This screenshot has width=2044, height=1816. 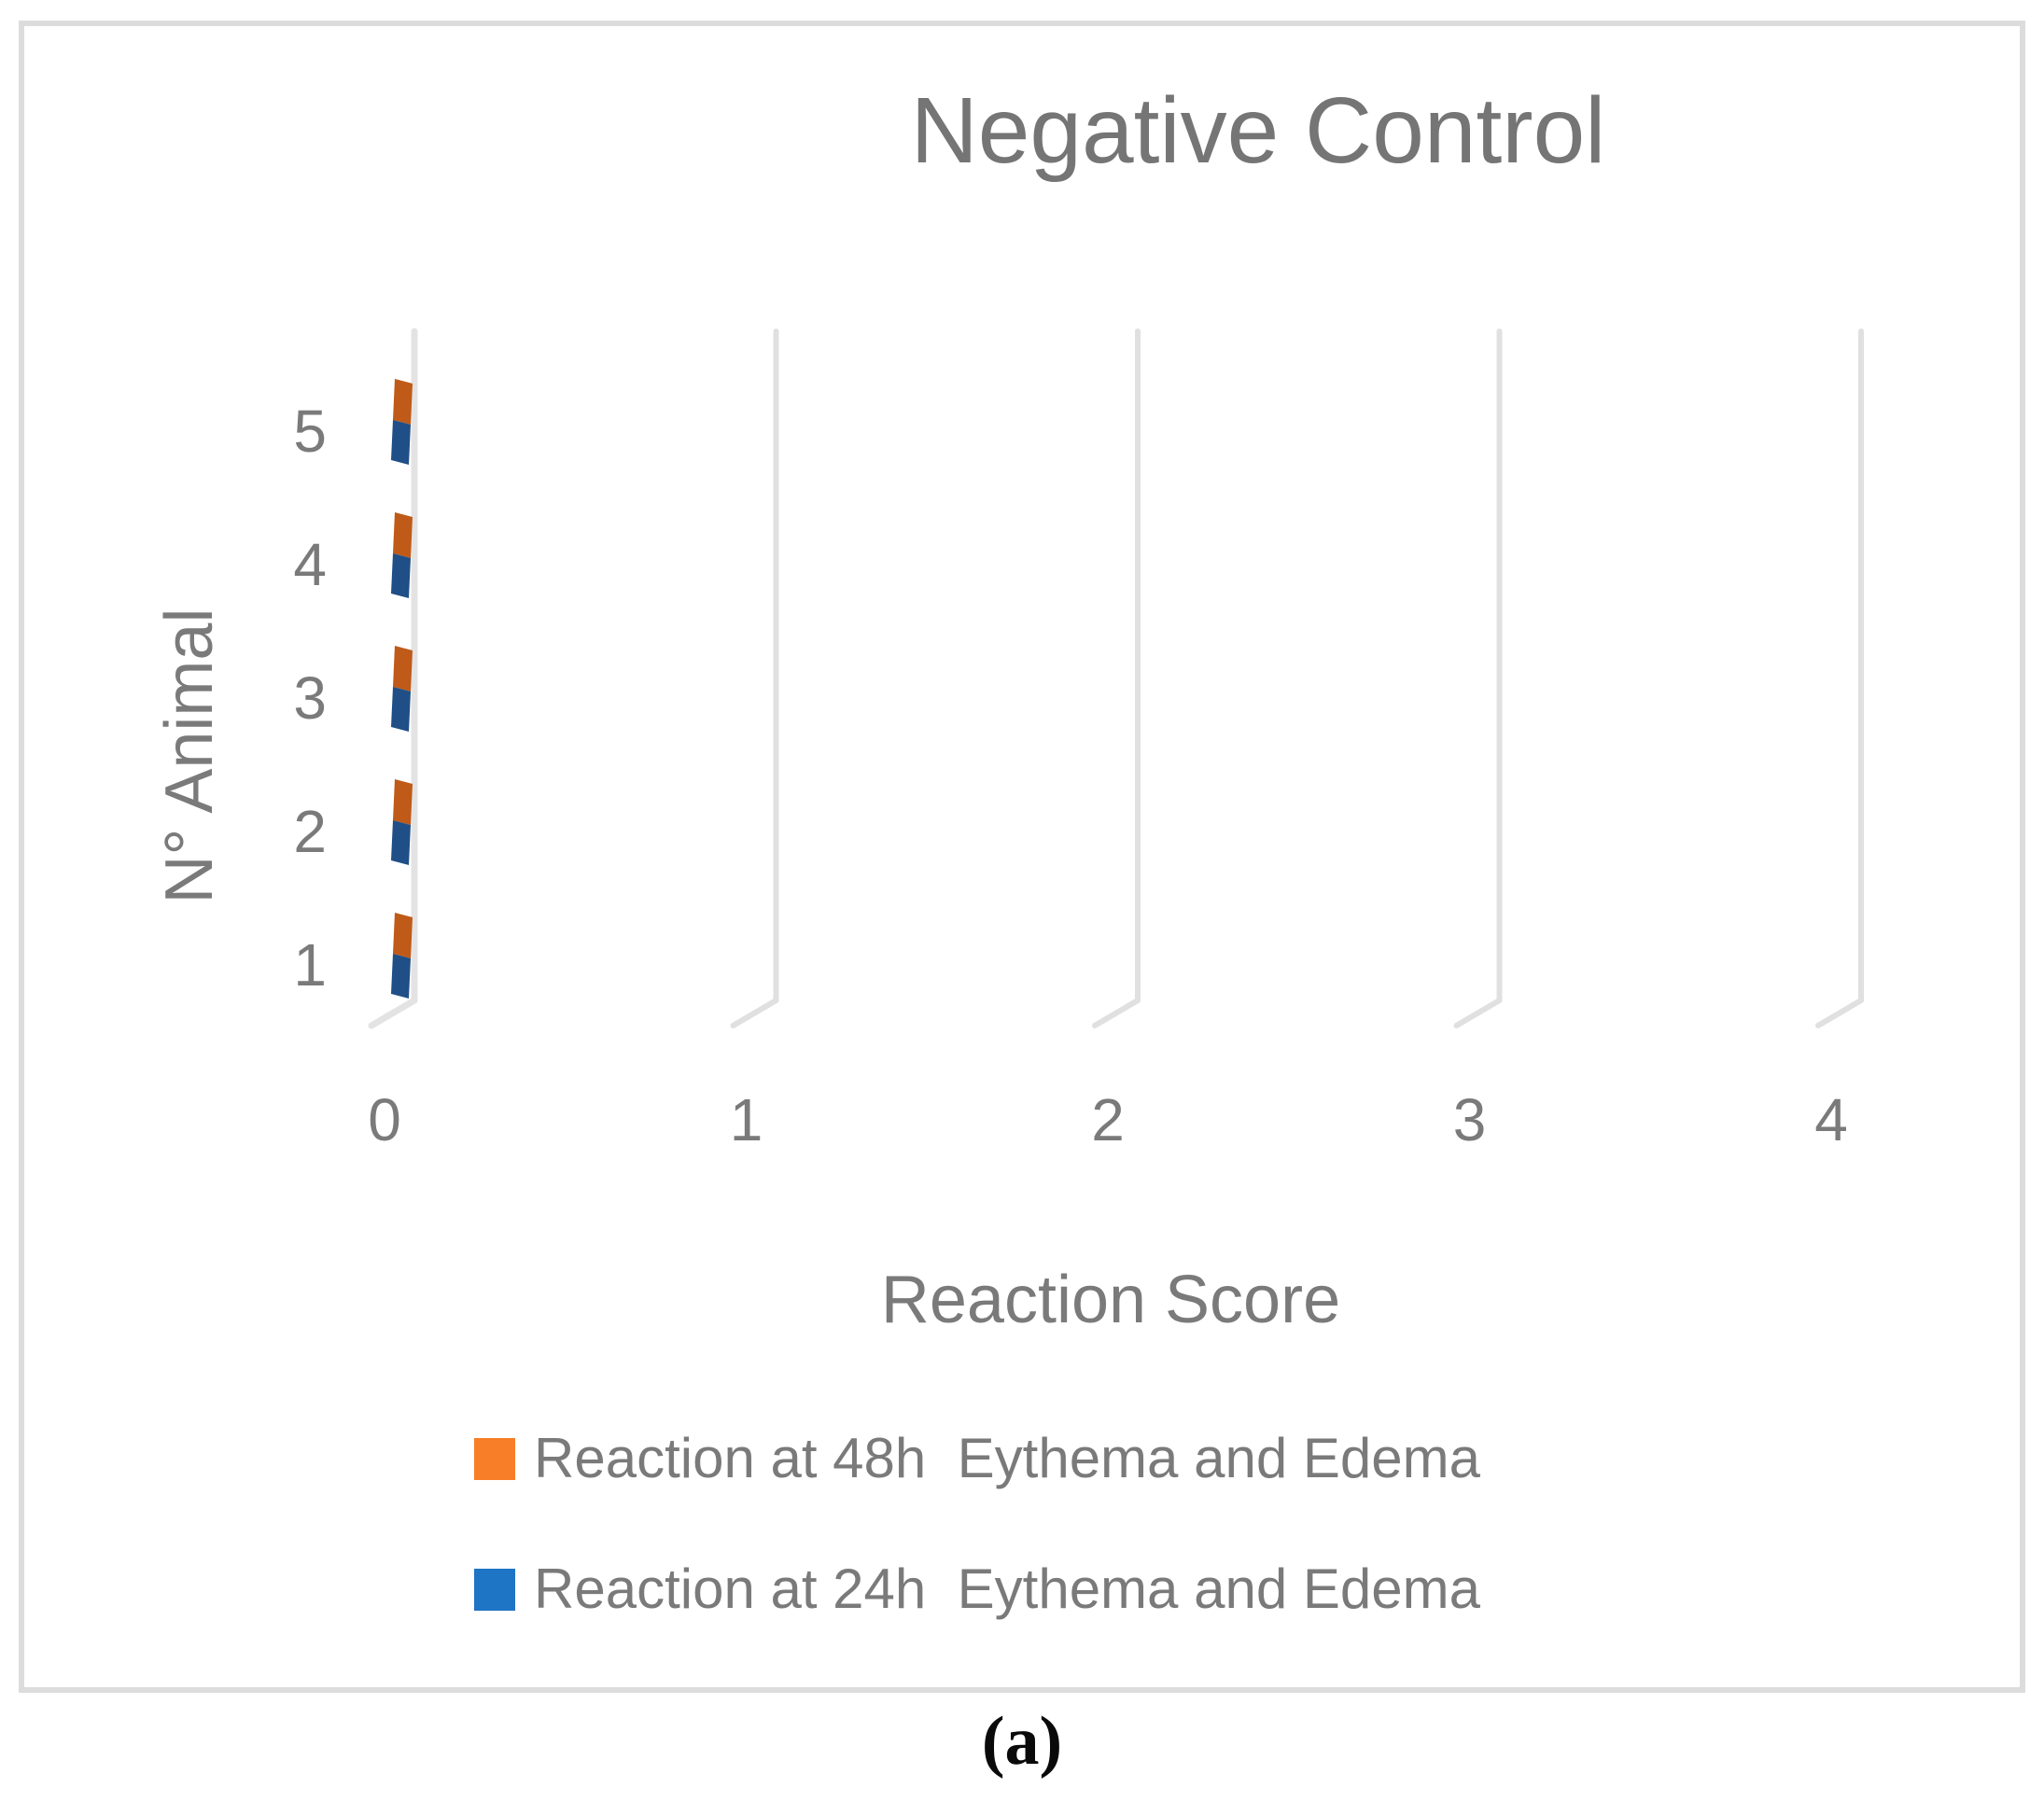 I want to click on figure-caption: (a), so click(x=1022, y=1741).